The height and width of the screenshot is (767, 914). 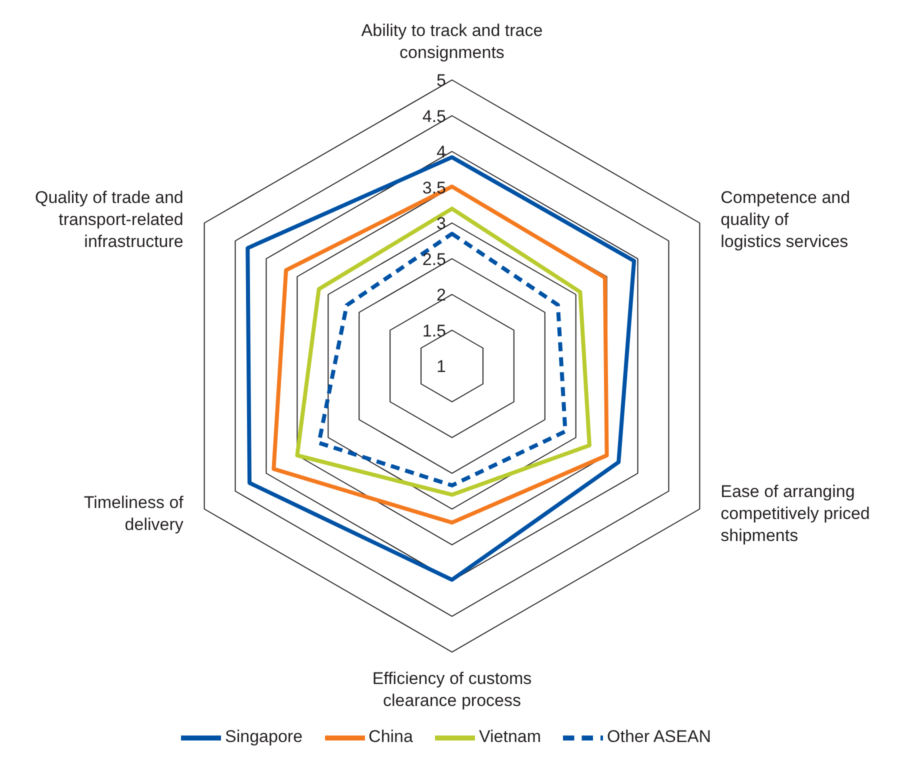 I want to click on y-tick-label: 3.5, so click(x=434, y=188).